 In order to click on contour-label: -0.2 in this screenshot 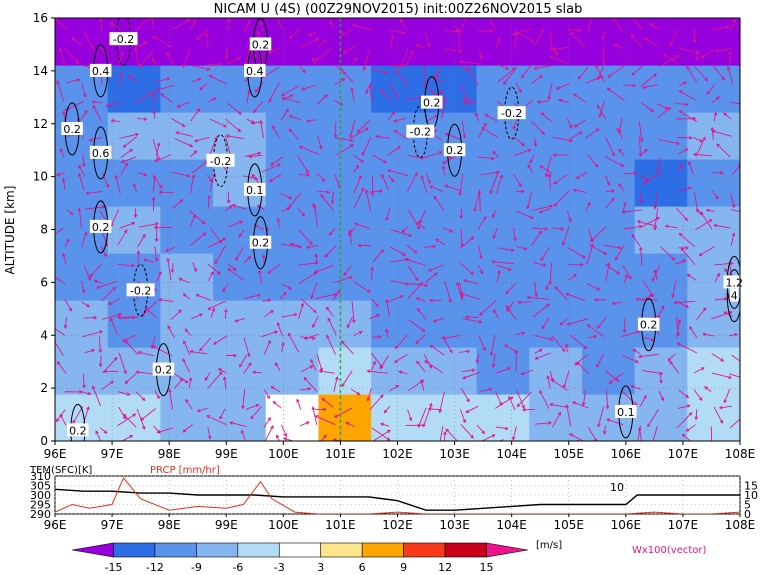, I will do `click(140, 290)`.